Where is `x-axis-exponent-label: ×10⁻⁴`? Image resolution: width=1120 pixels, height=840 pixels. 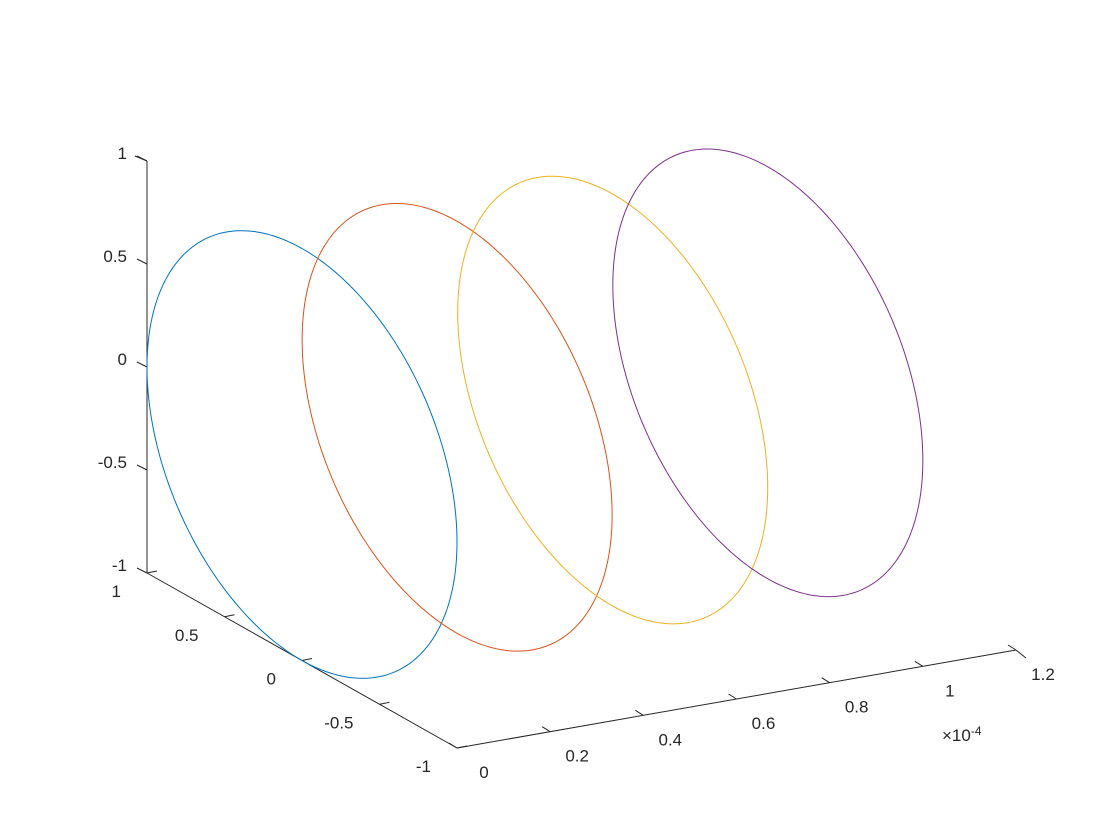 x-axis-exponent-label: ×10⁻⁴ is located at coordinates (962, 734).